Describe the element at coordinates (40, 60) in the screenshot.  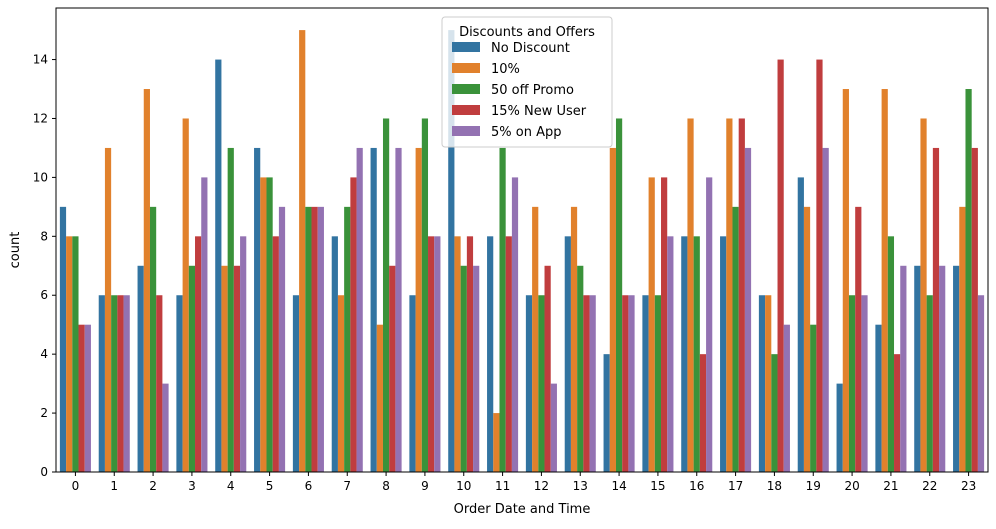
I see `y-tick-label-14: 14` at that location.